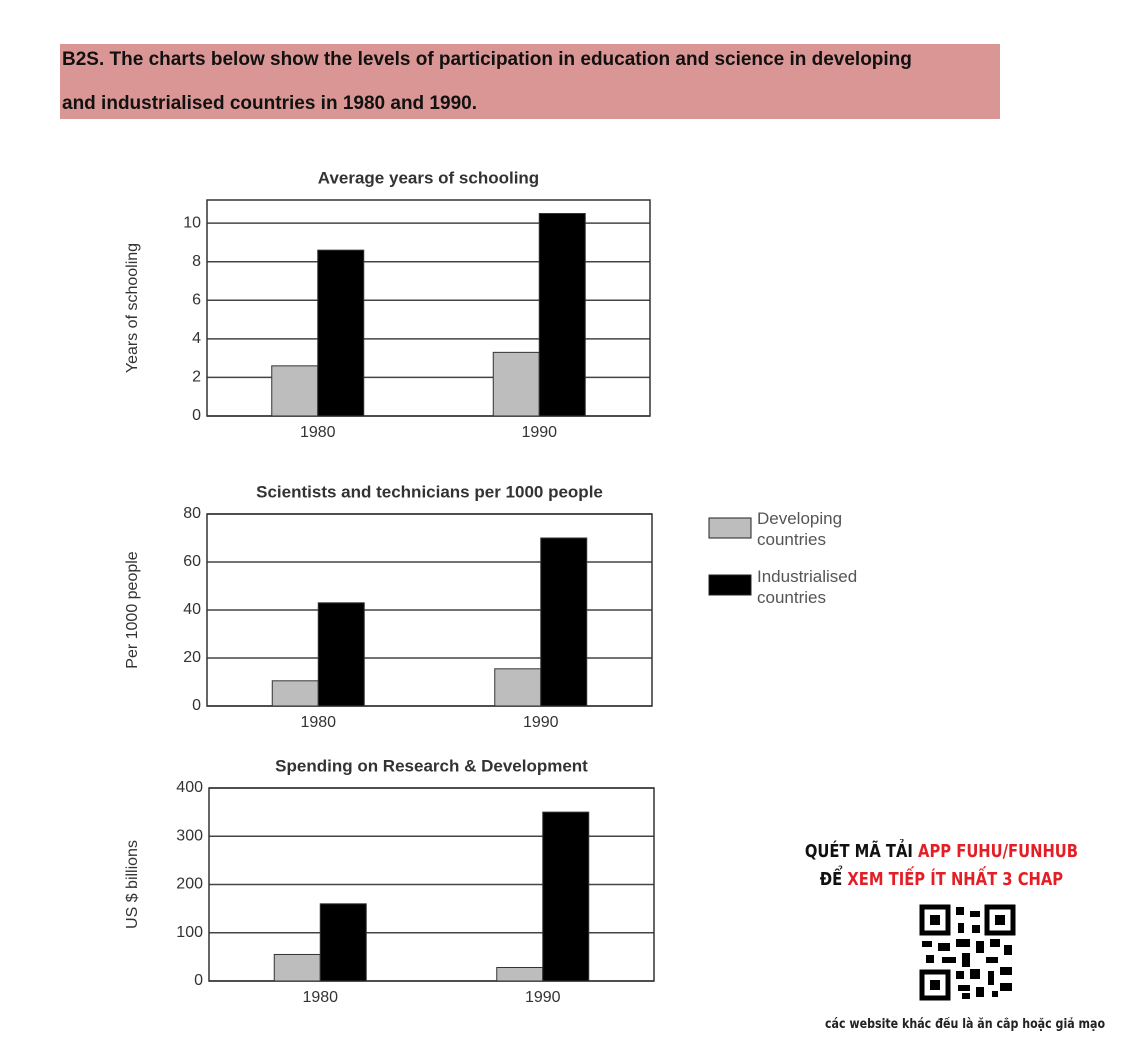 The image size is (1132, 1052). What do you see at coordinates (428, 177) in the screenshot?
I see `chart-title: Average years of schooling` at bounding box center [428, 177].